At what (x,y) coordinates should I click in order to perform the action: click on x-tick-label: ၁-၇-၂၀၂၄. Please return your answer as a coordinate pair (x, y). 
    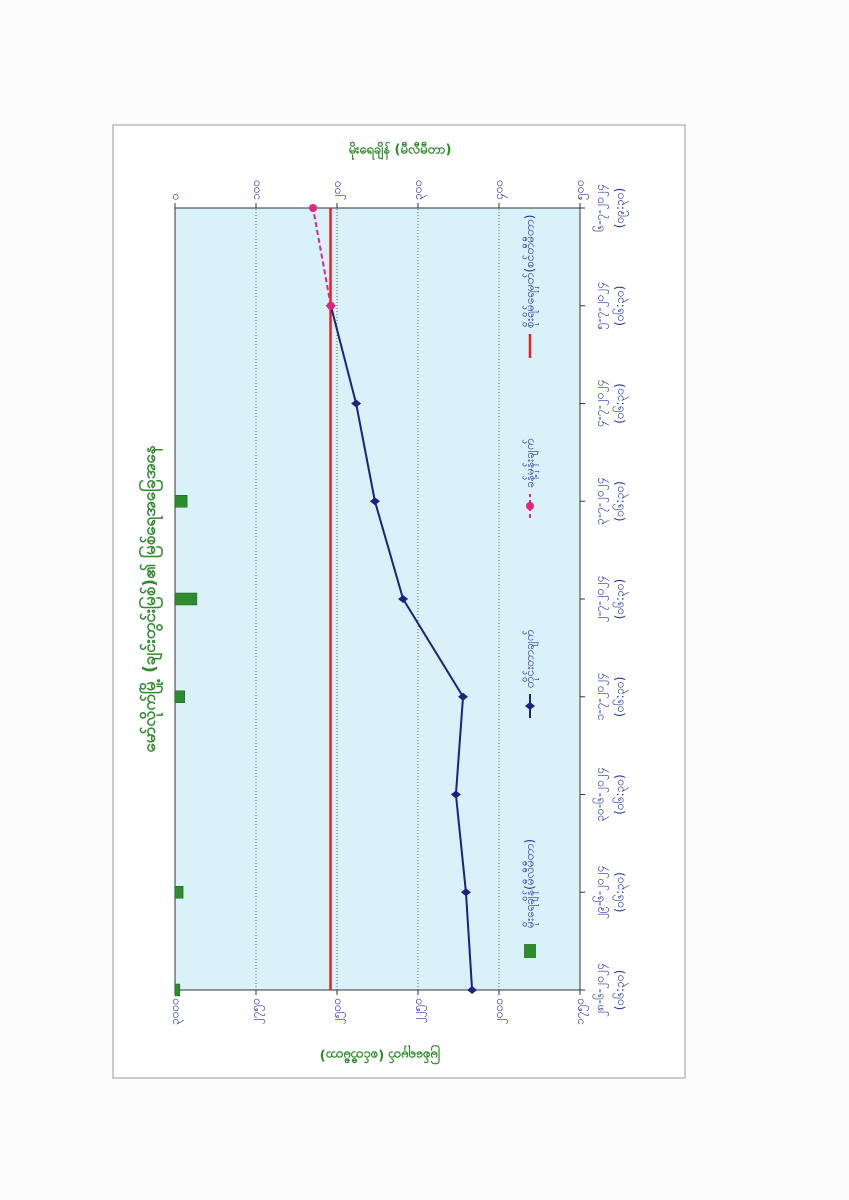
    Looking at the image, I should click on (601, 696).